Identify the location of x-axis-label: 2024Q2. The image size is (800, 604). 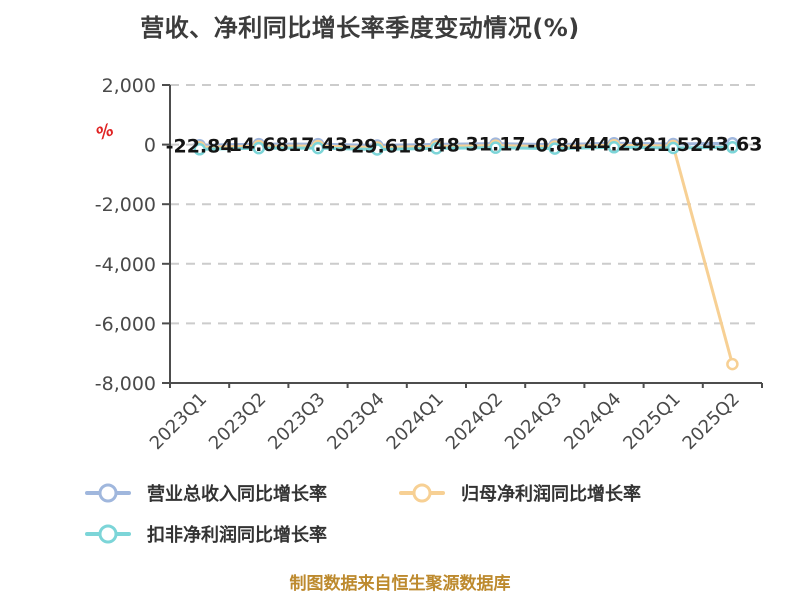
(474, 421).